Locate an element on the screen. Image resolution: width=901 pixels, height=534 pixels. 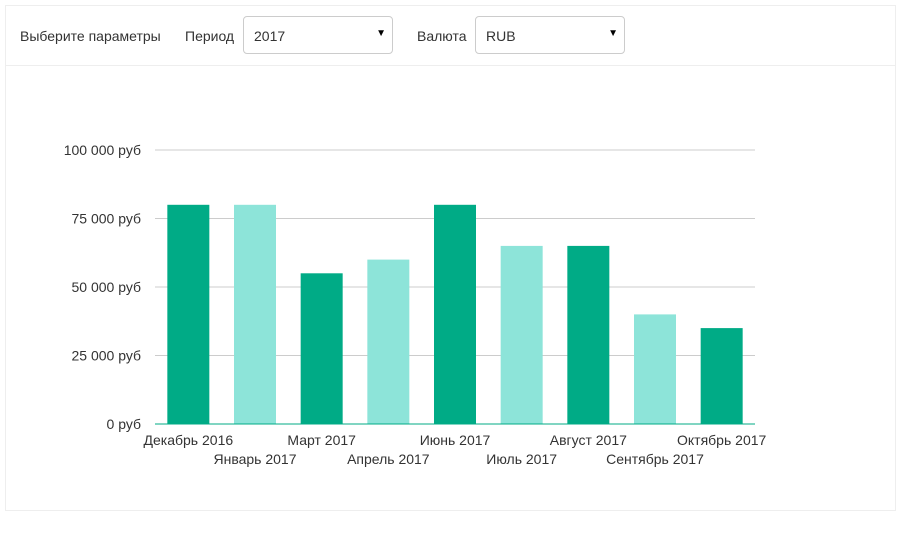
period-label: Период is located at coordinates (210, 36).